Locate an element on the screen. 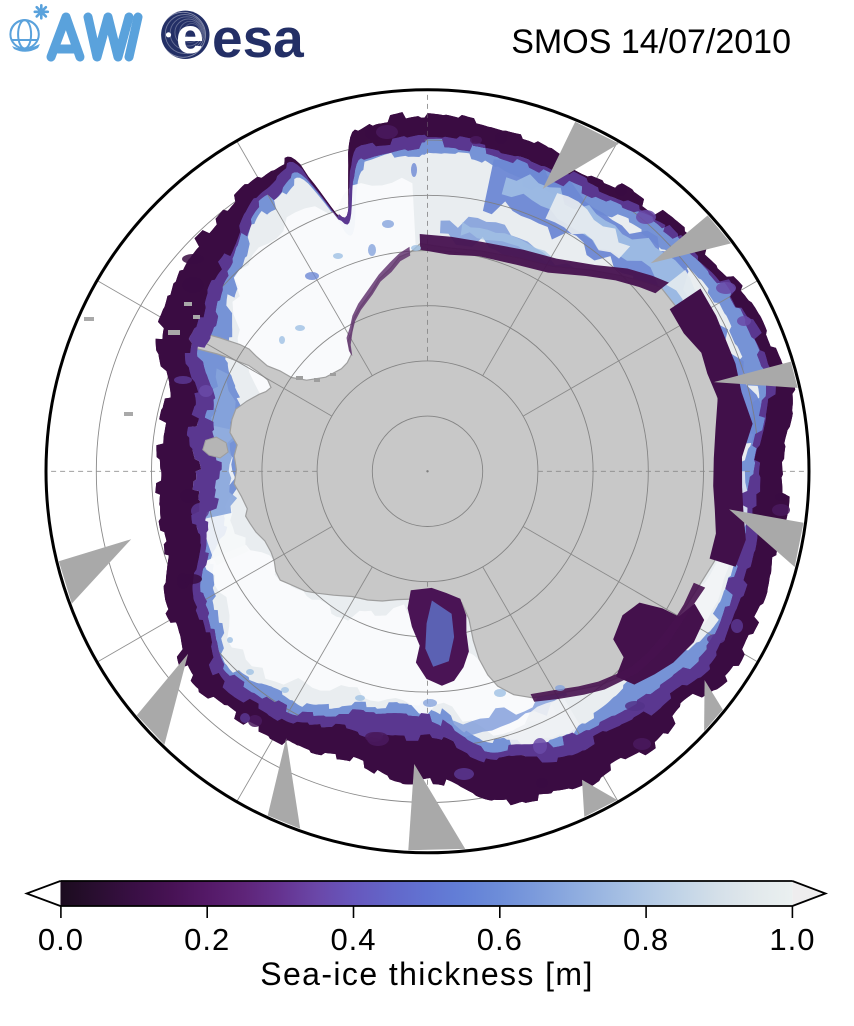  svg-text: e is located at coordinates (190, 36).